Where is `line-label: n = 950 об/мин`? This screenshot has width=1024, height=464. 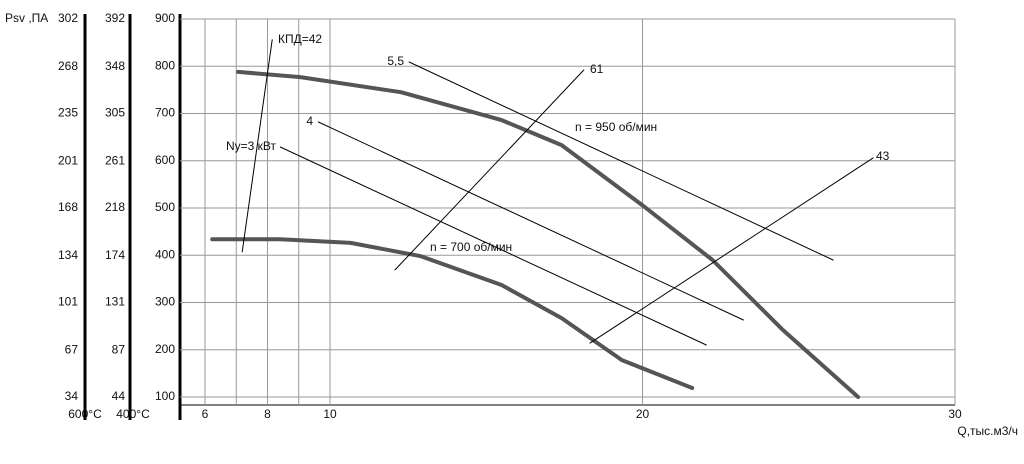 line-label: n = 950 об/мин is located at coordinates (616, 127).